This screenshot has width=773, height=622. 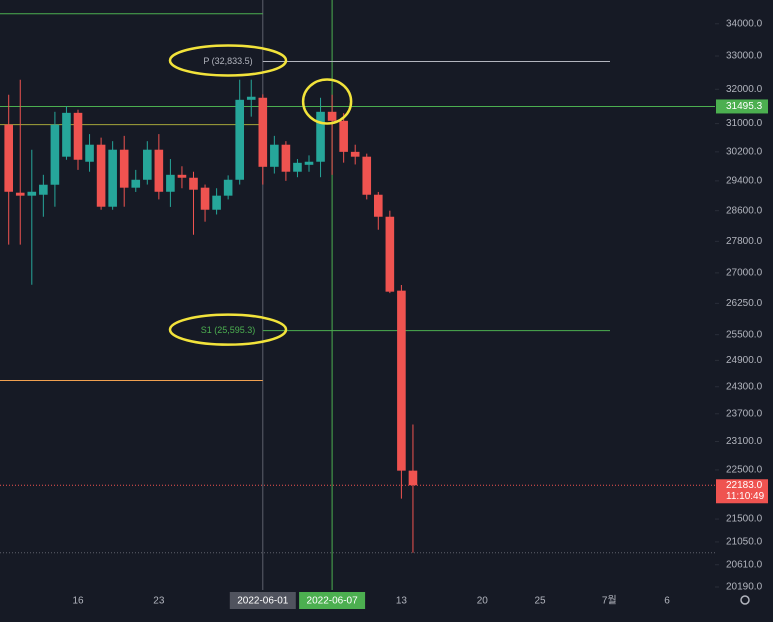 I want to click on x-tick-label: 23, so click(x=159, y=601).